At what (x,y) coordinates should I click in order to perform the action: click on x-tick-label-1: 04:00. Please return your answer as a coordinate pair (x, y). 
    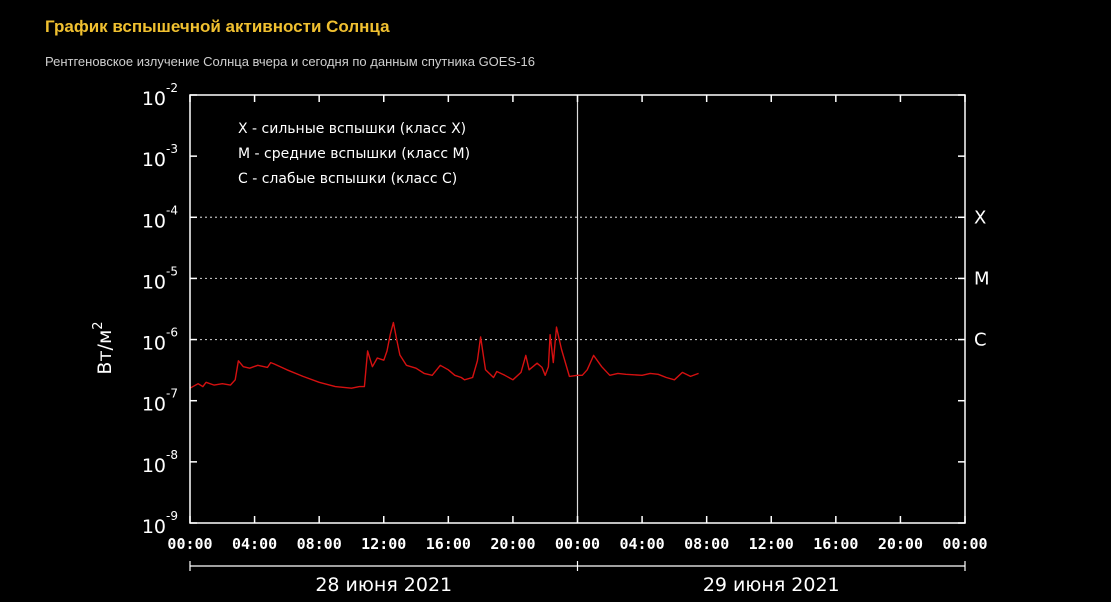
    Looking at the image, I should click on (254, 544).